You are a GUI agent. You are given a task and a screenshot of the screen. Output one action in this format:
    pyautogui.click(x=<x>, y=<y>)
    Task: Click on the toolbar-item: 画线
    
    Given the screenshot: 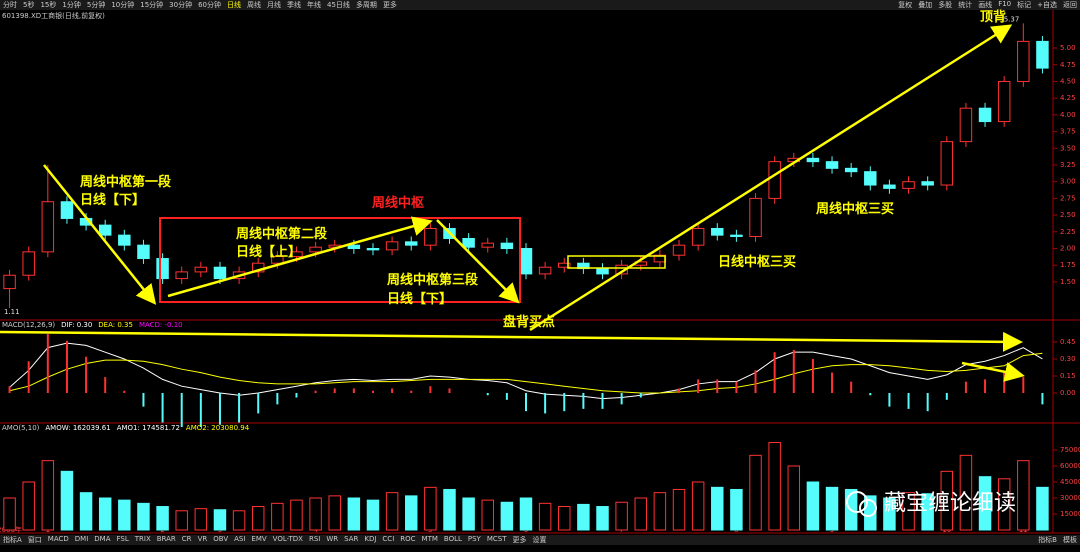 What is the action you would take?
    pyautogui.click(x=985, y=5)
    